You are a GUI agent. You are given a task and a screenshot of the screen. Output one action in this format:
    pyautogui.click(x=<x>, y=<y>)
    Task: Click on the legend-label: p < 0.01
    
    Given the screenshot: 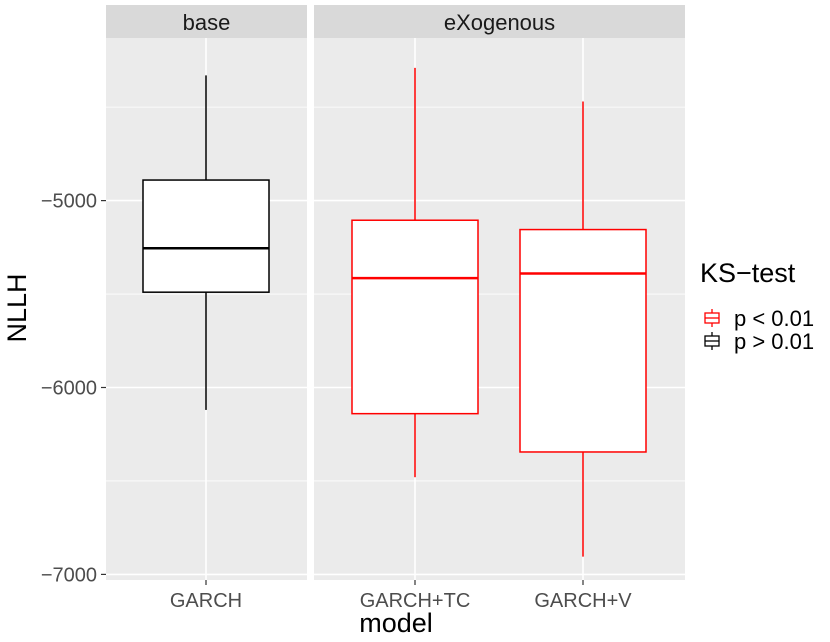 What is the action you would take?
    pyautogui.click(x=774, y=318)
    